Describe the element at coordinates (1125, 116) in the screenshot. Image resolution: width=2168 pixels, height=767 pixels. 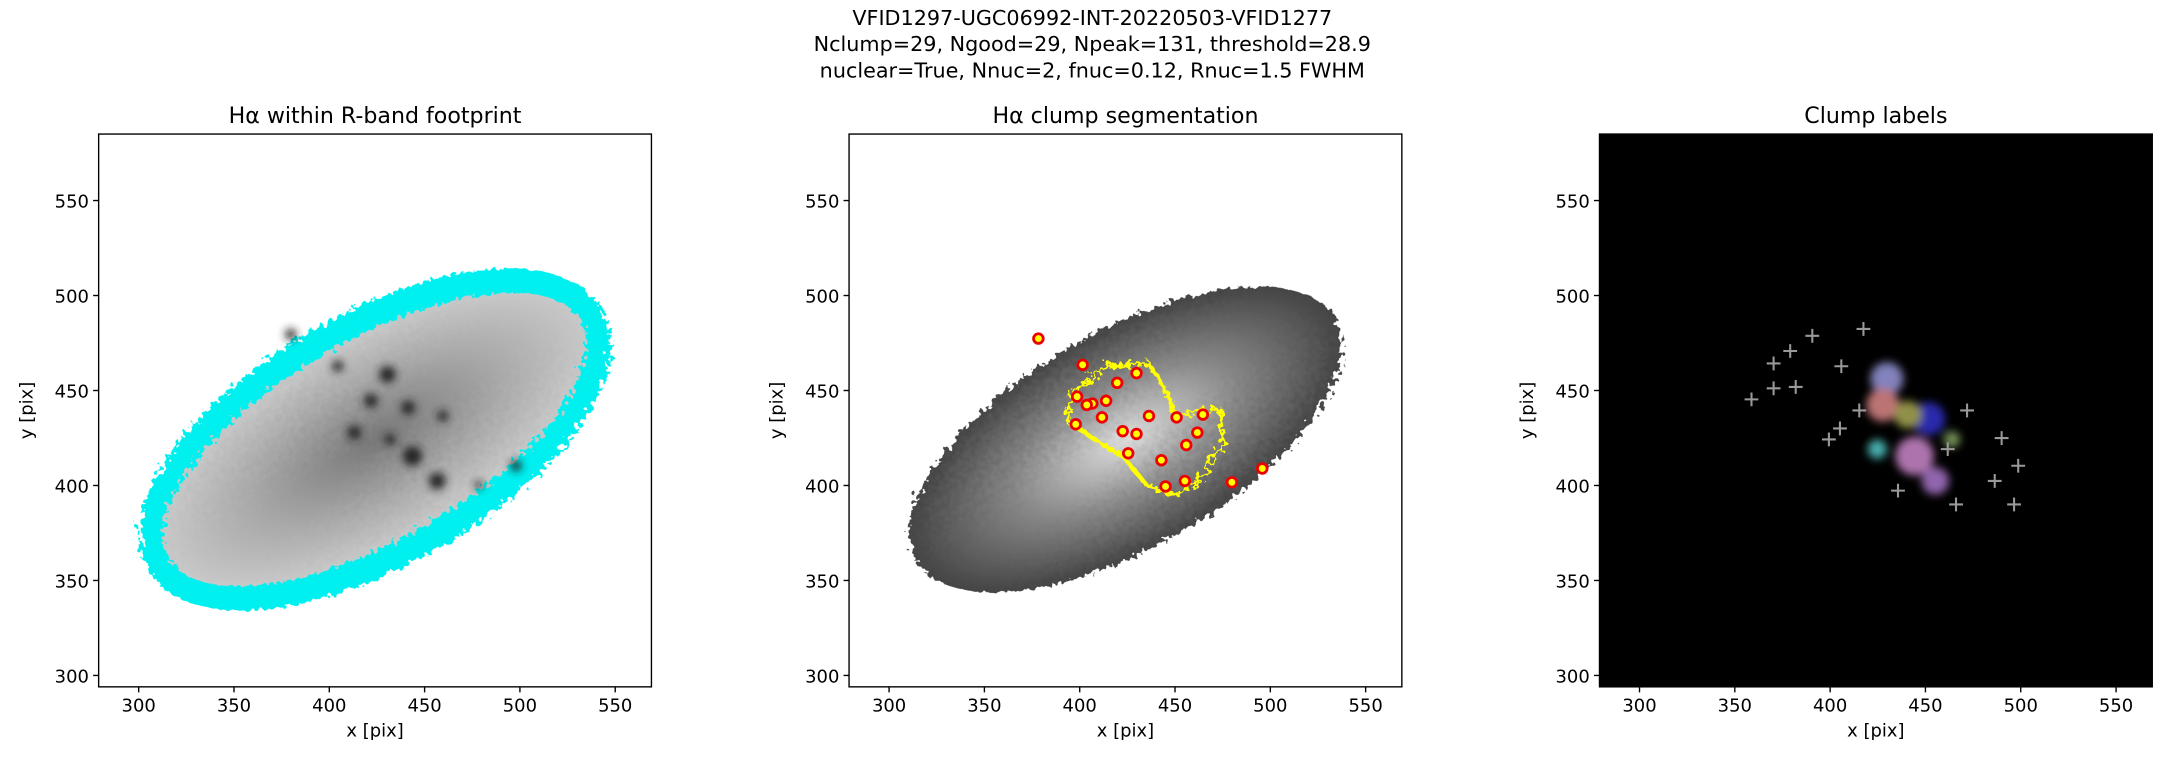
I see `axes-title: Hα clump segmentation` at that location.